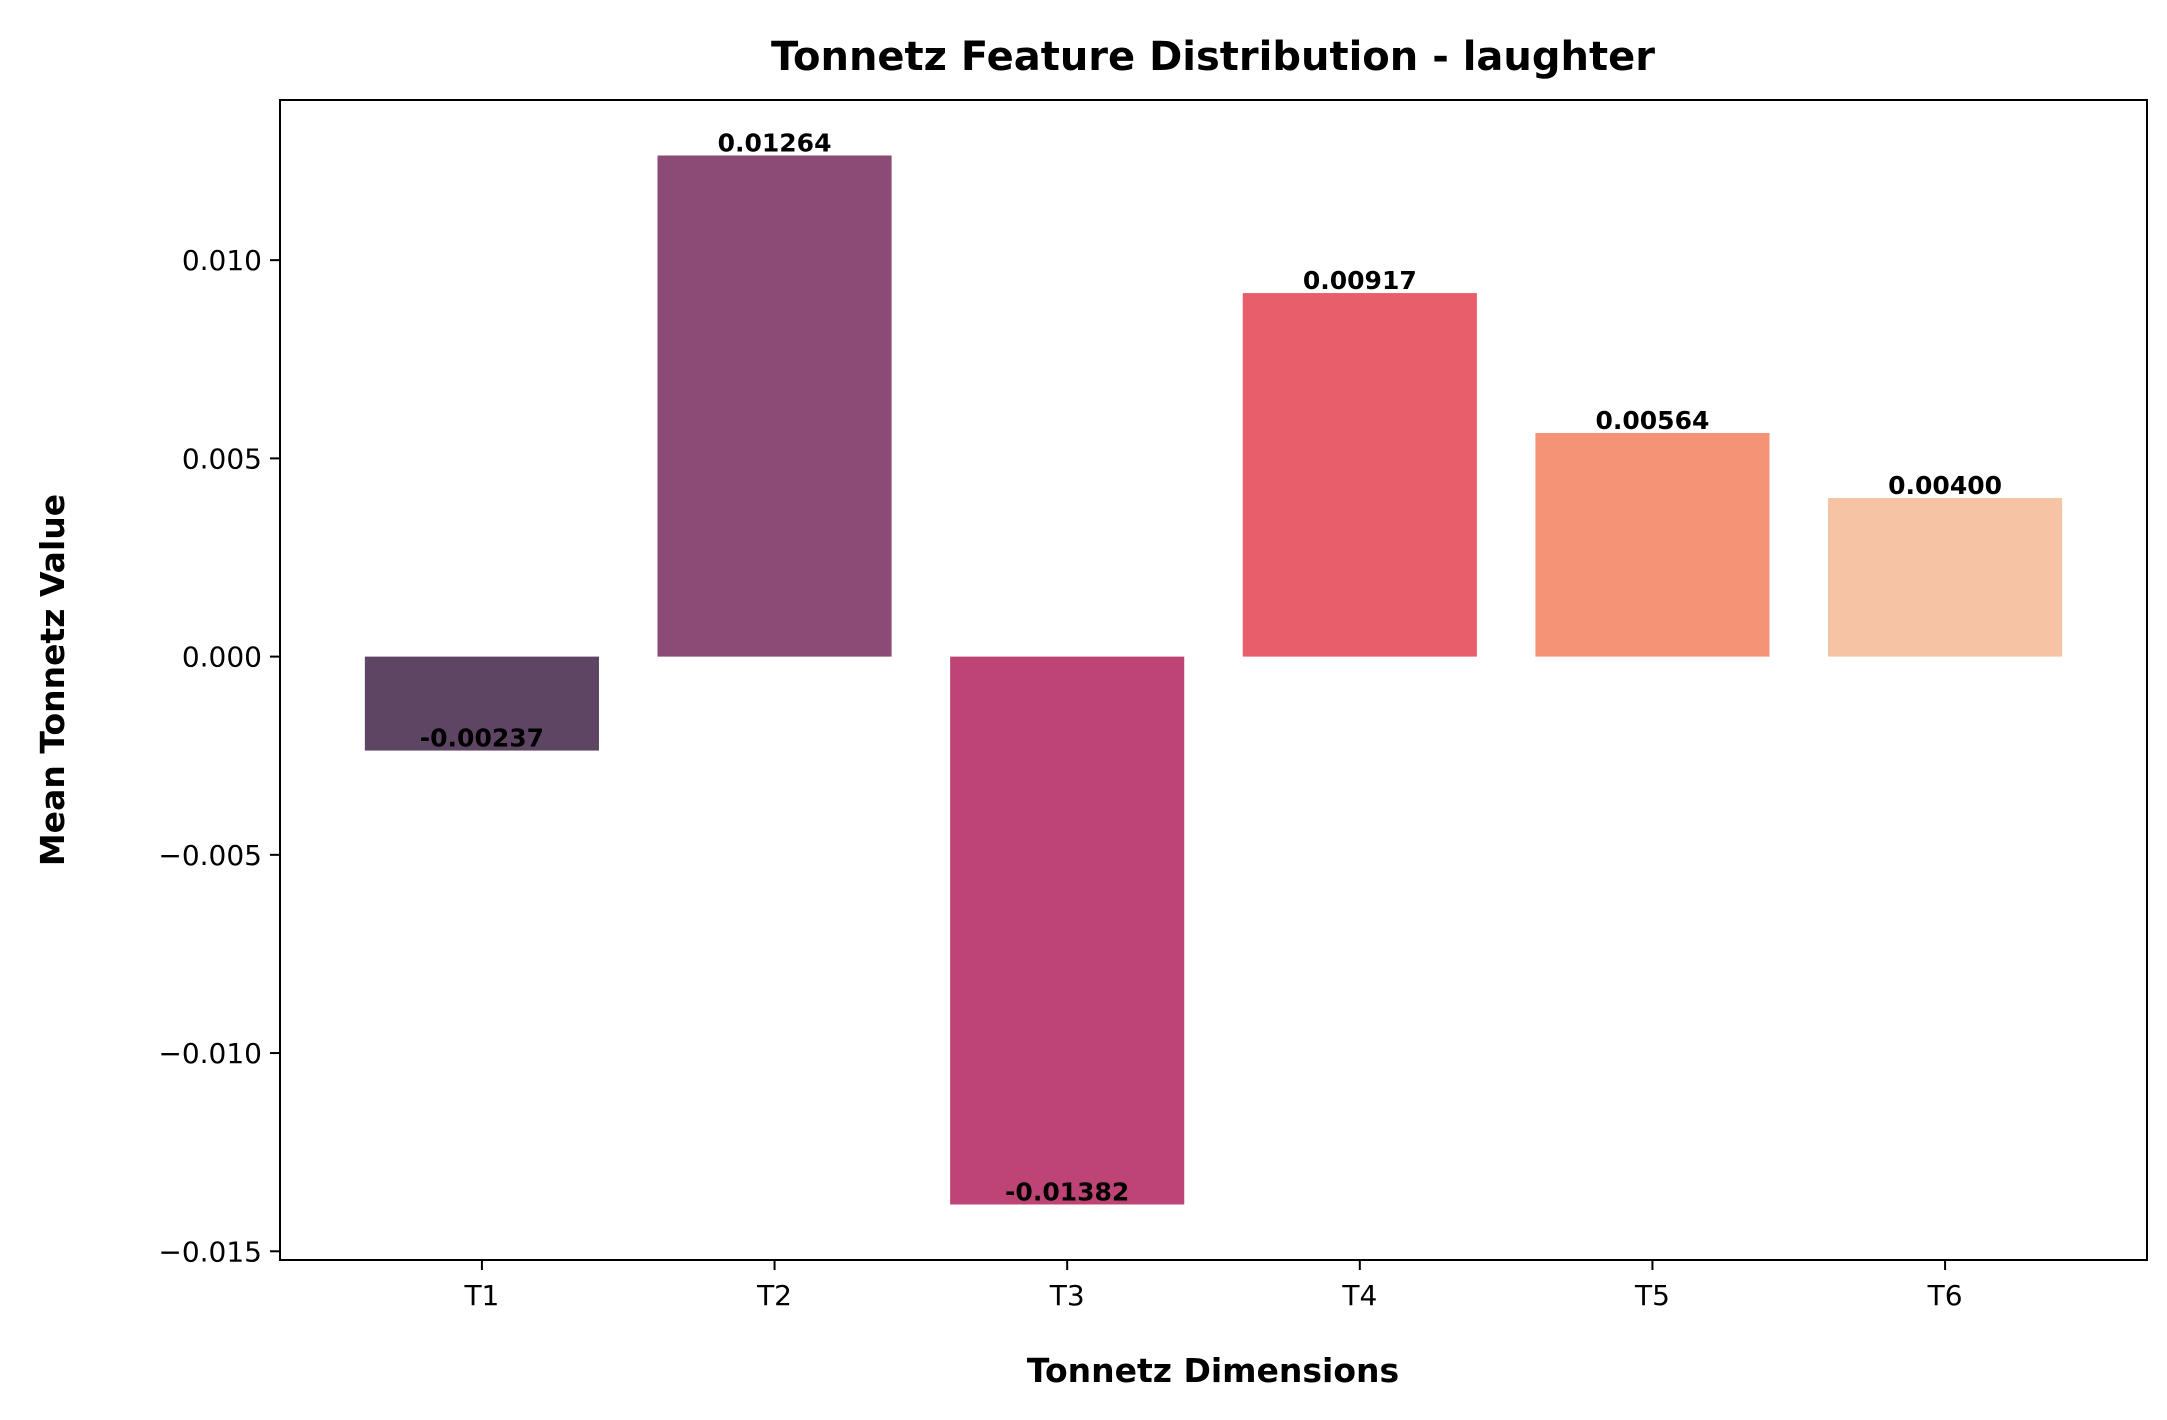 Image resolution: width=2167 pixels, height=1420 pixels. What do you see at coordinates (52, 680) in the screenshot?
I see `y-axis-label: Mean Tonnetz Value` at bounding box center [52, 680].